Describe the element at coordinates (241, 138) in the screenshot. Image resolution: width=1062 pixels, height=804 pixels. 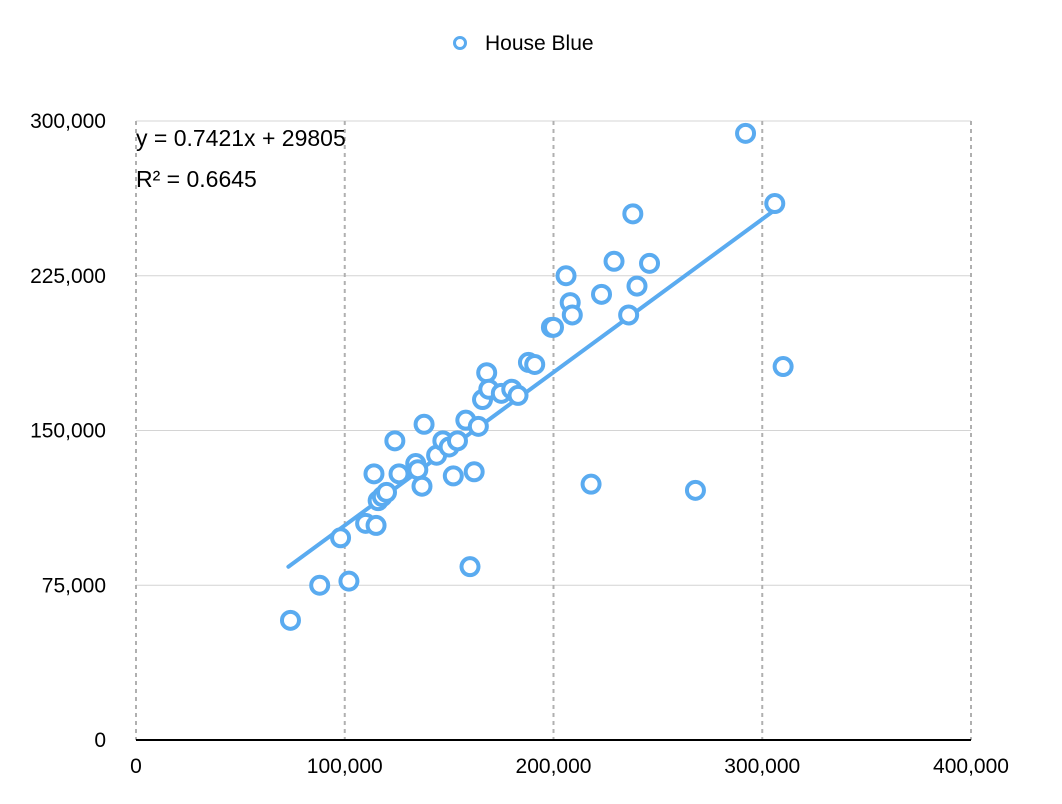
I see `trendline-equation: y = 0.7421x + 29805` at that location.